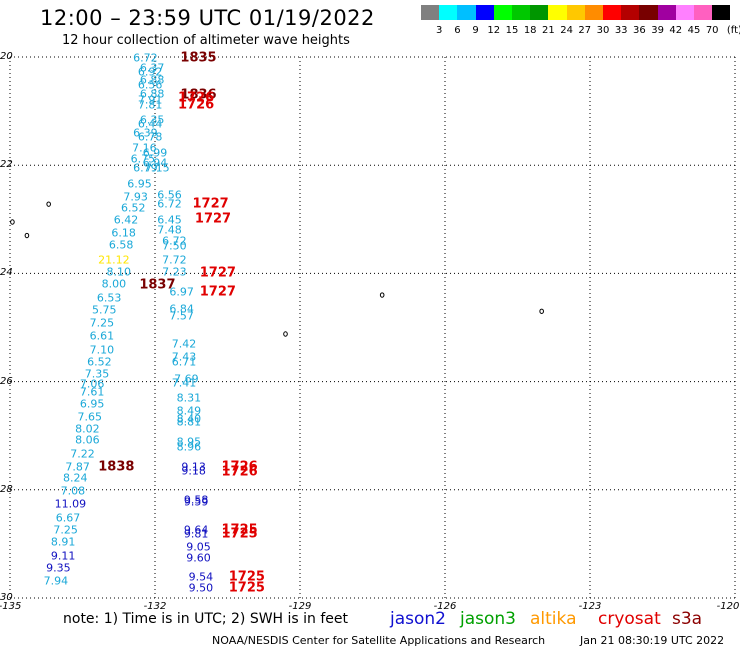  What do you see at coordinates (56, 581) in the screenshot?
I see `wave-height-label: 7.94` at bounding box center [56, 581].